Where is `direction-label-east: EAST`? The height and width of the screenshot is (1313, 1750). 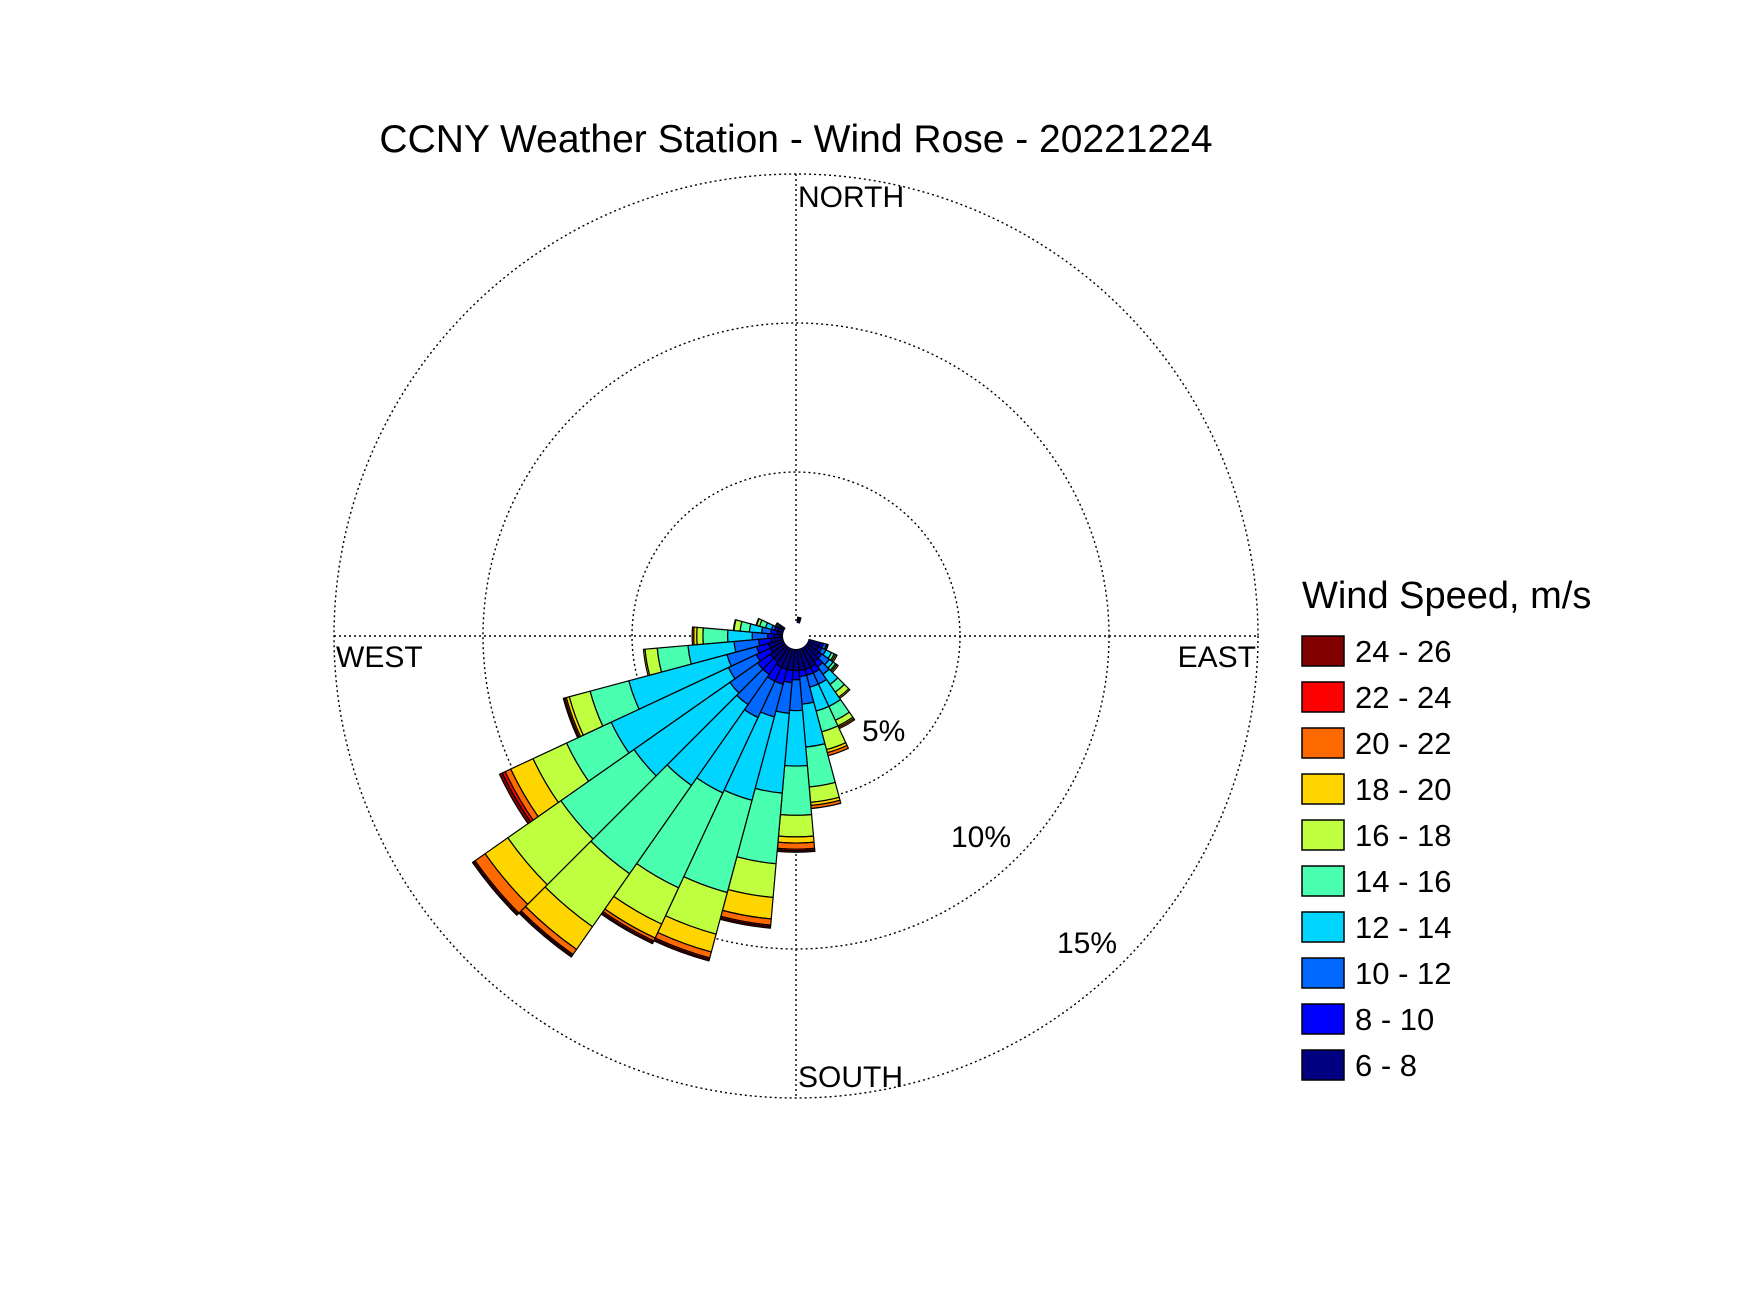
direction-label-east: EAST is located at coordinates (1217, 657).